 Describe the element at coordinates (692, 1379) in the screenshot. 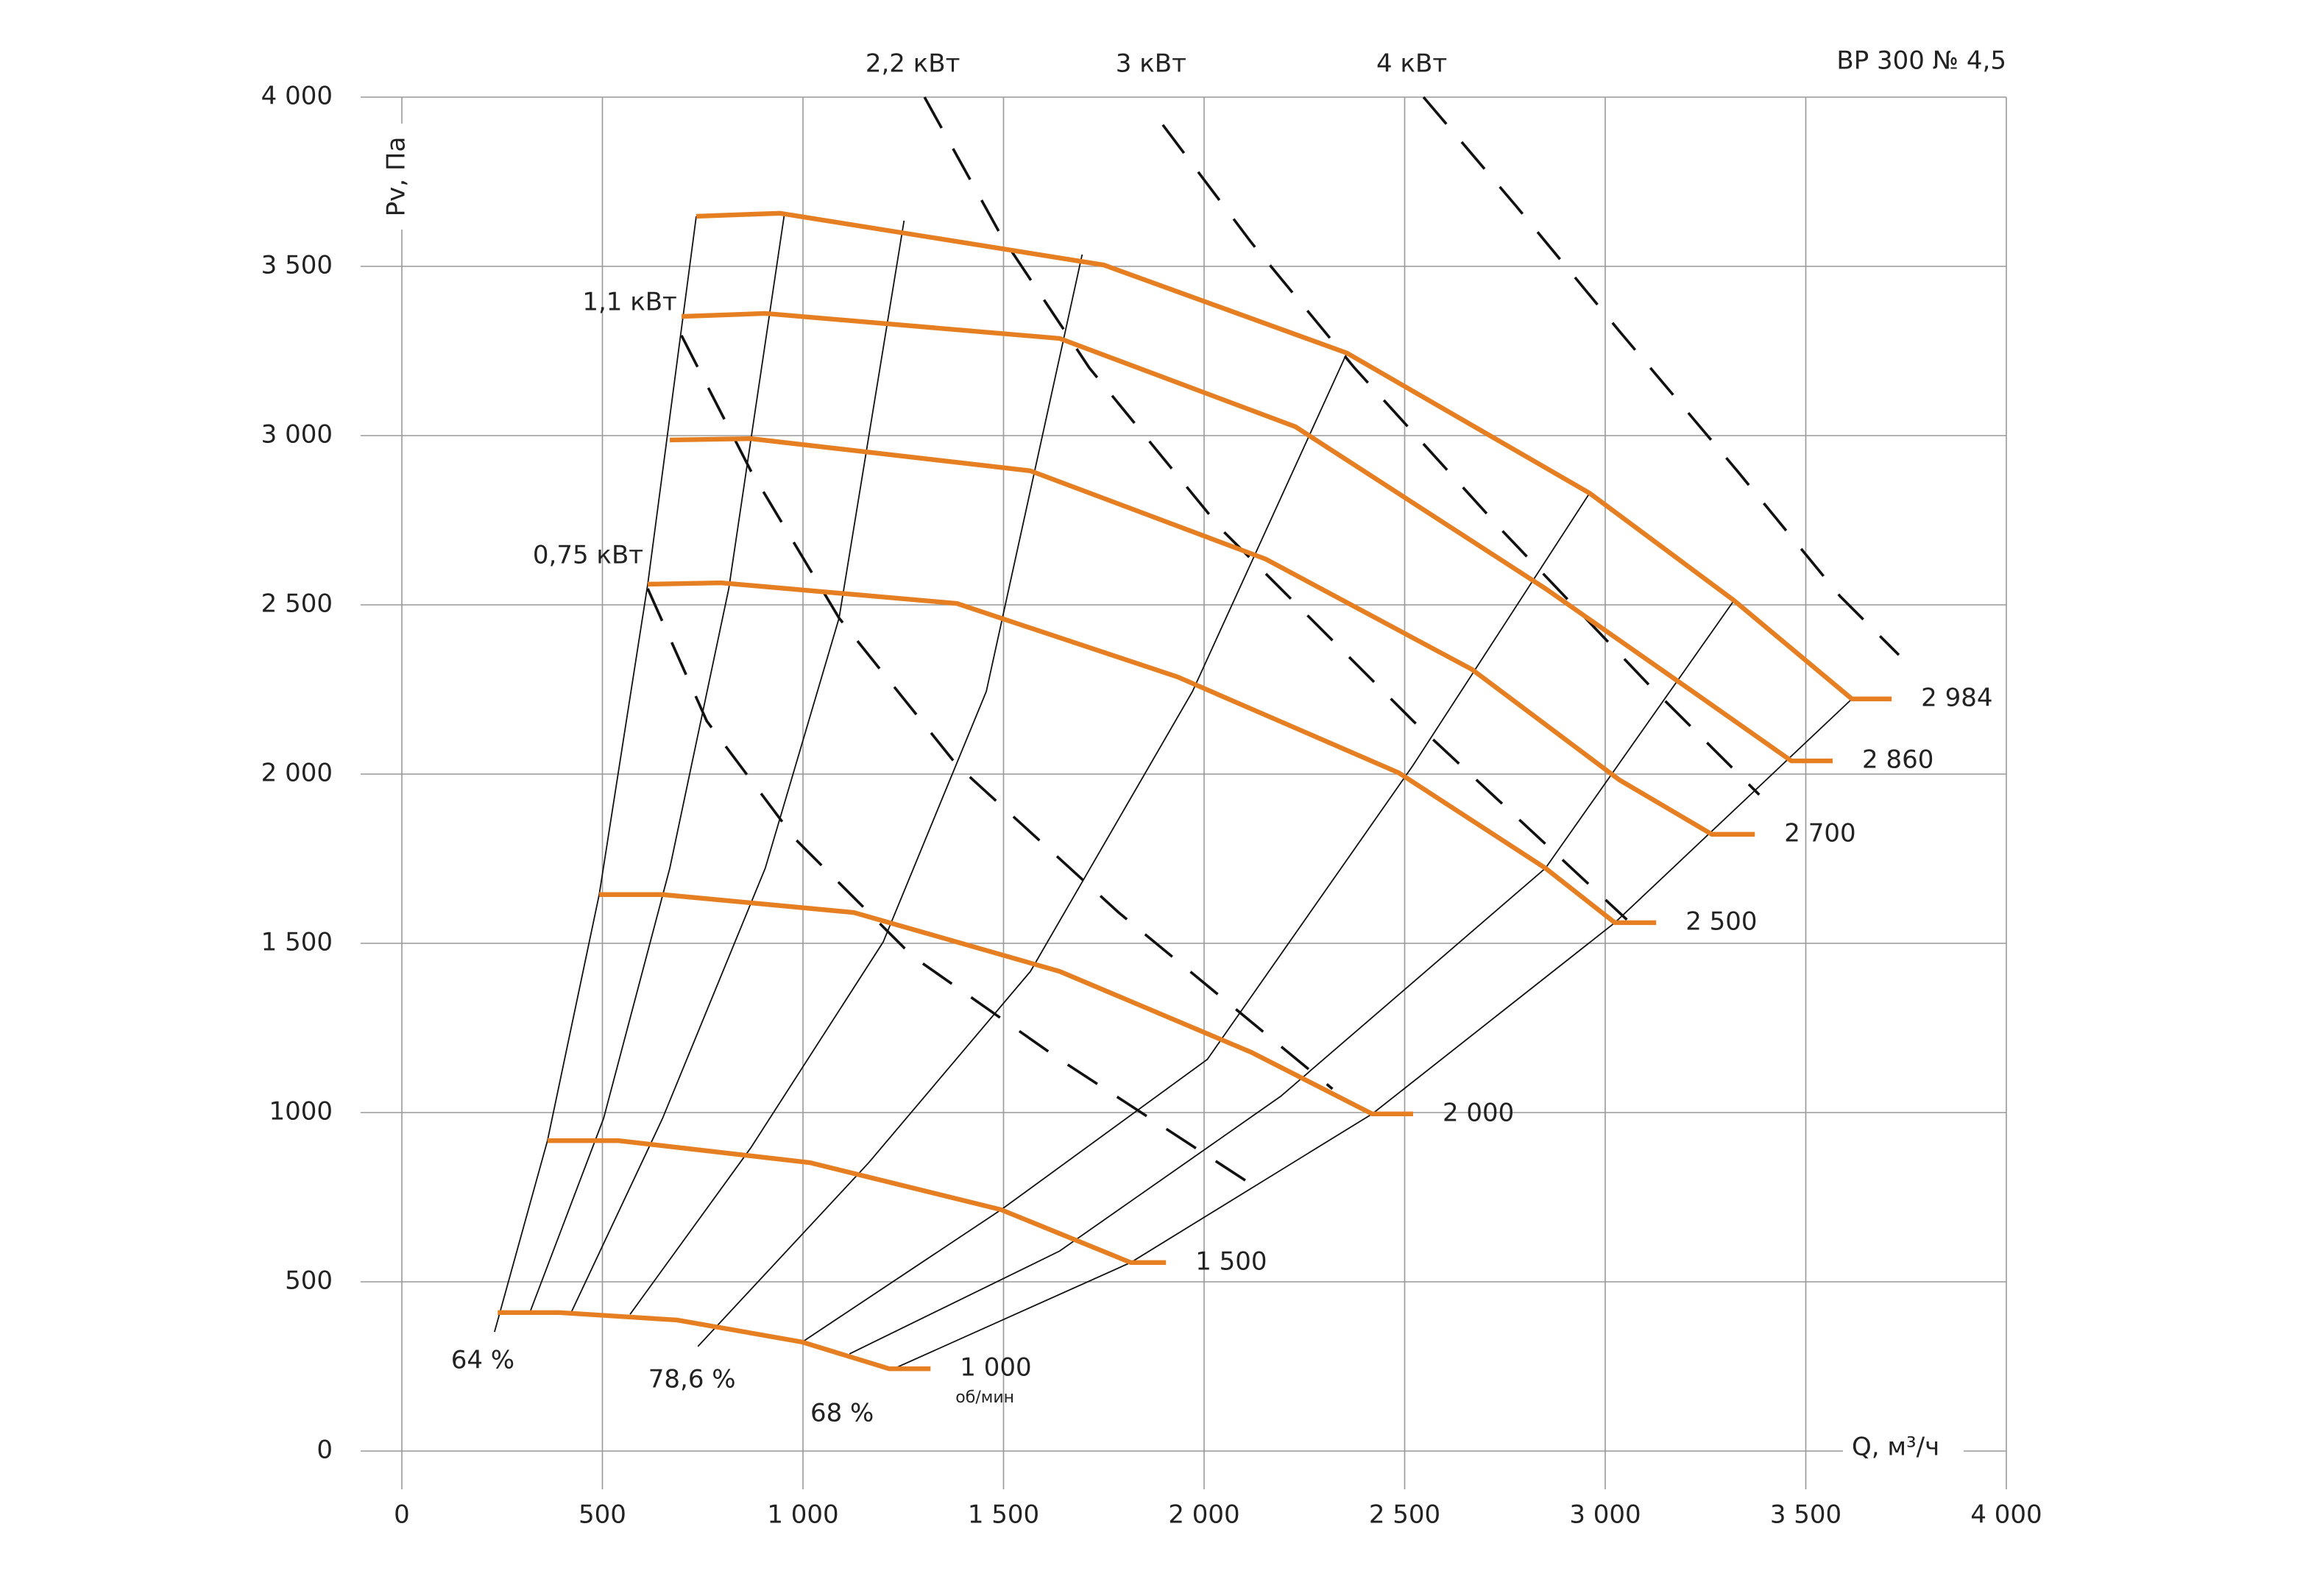

I see `efficiency-label: 78,6 %` at that location.